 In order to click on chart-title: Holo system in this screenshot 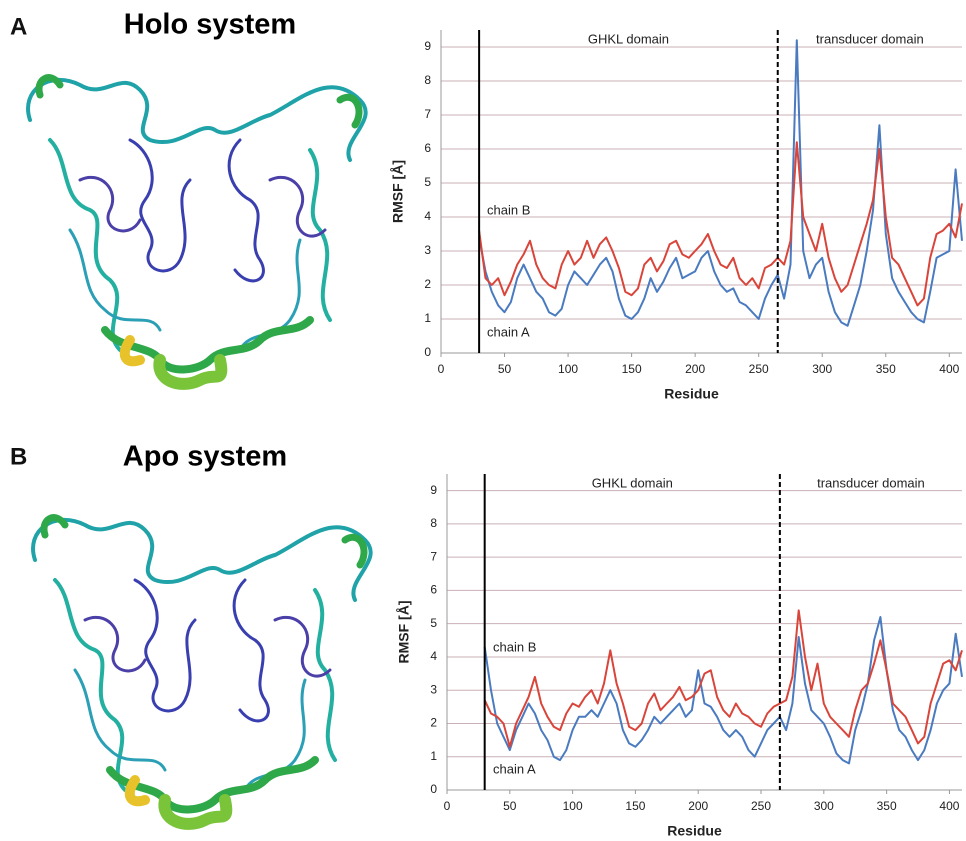, I will do `click(210, 25)`.